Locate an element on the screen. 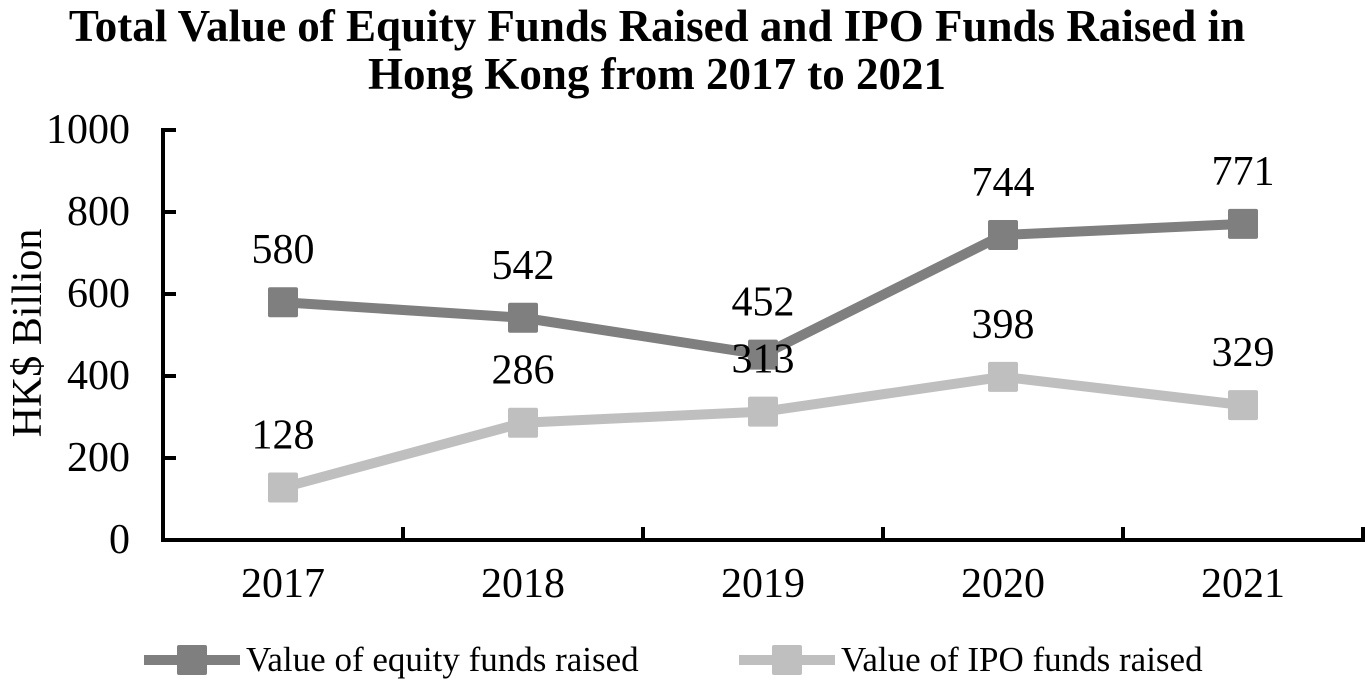 The width and height of the screenshot is (1368, 689). legend-ipo-line-marker-icon is located at coordinates (787, 660).